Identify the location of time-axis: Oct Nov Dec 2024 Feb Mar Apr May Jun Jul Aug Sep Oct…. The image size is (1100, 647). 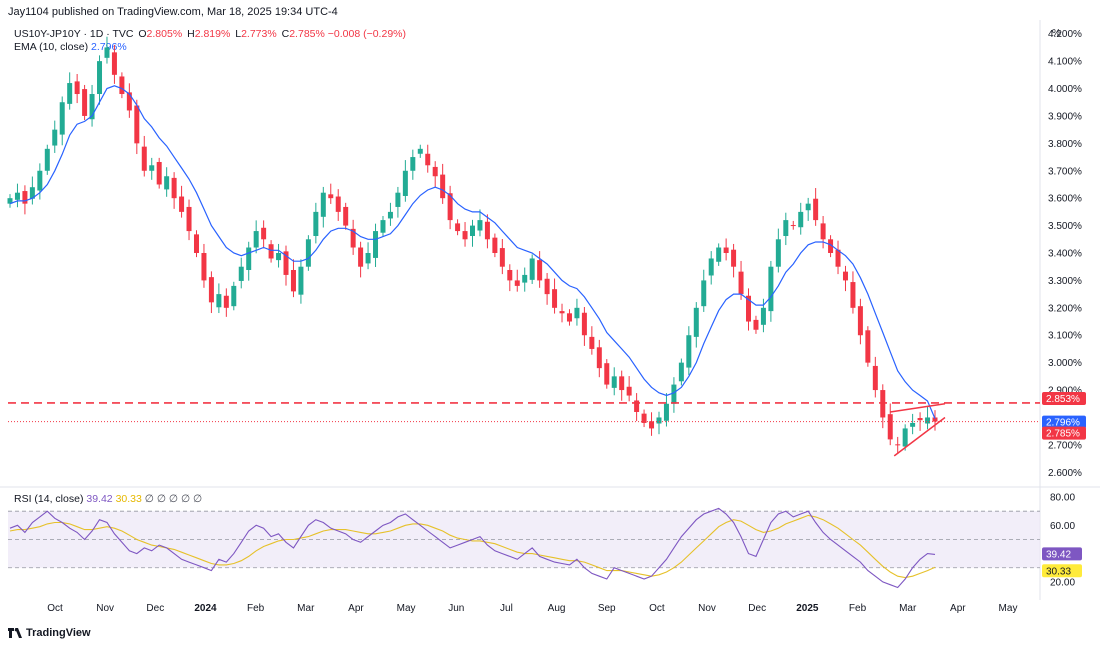
(532, 608).